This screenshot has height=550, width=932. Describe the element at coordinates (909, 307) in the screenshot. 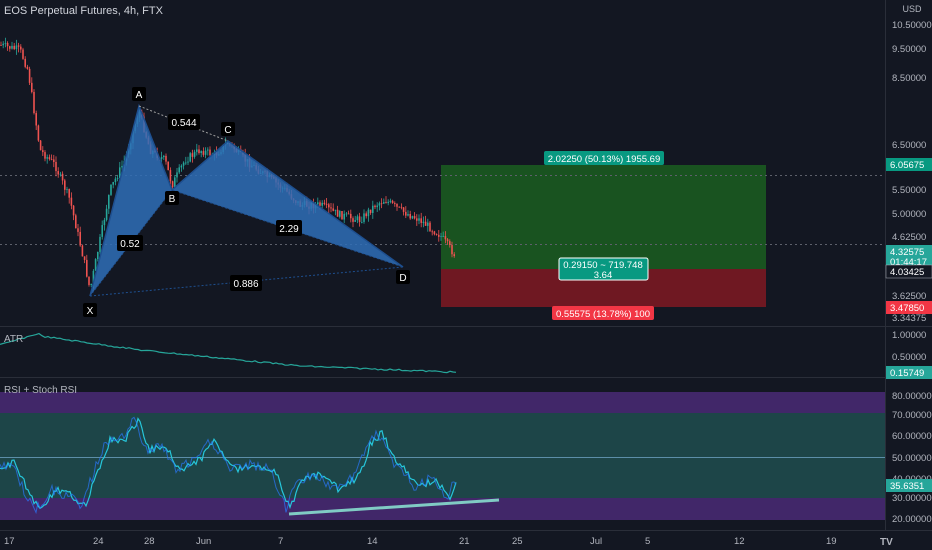

I see `price-tag-stop: 3.47850` at that location.